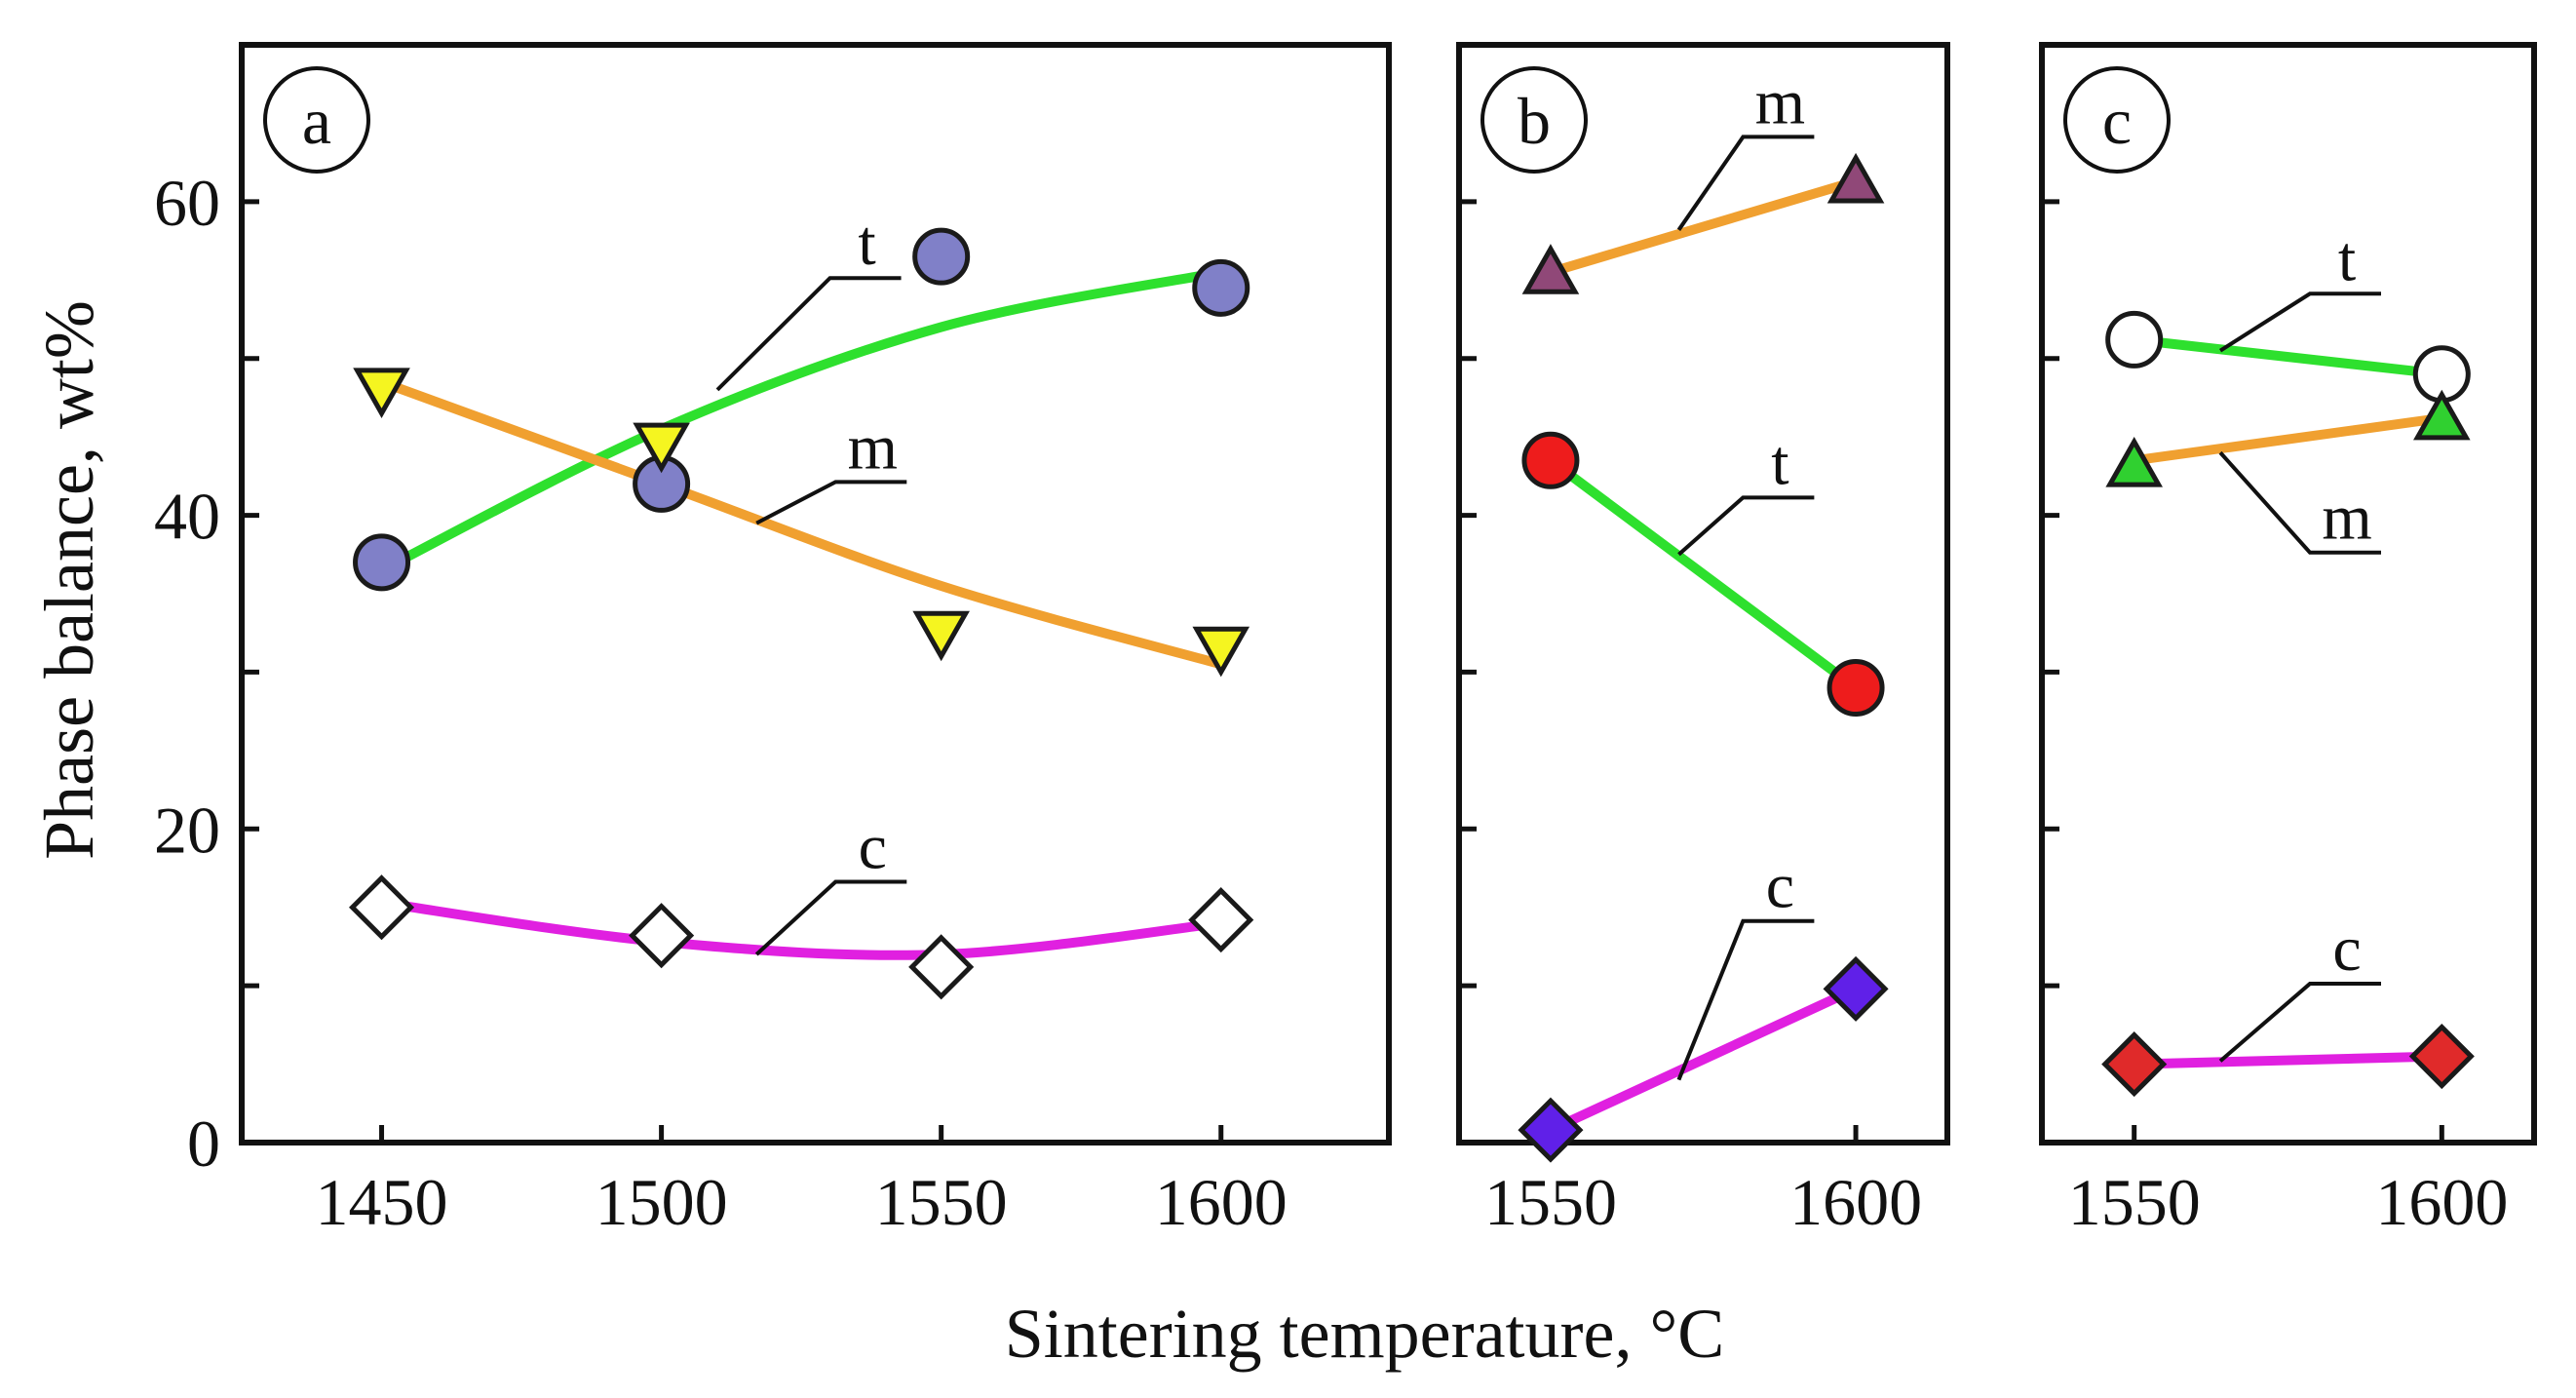 The height and width of the screenshot is (1398, 2576). What do you see at coordinates (1365, 1334) in the screenshot?
I see `x-axis-label: Sintering temperature, °C` at bounding box center [1365, 1334].